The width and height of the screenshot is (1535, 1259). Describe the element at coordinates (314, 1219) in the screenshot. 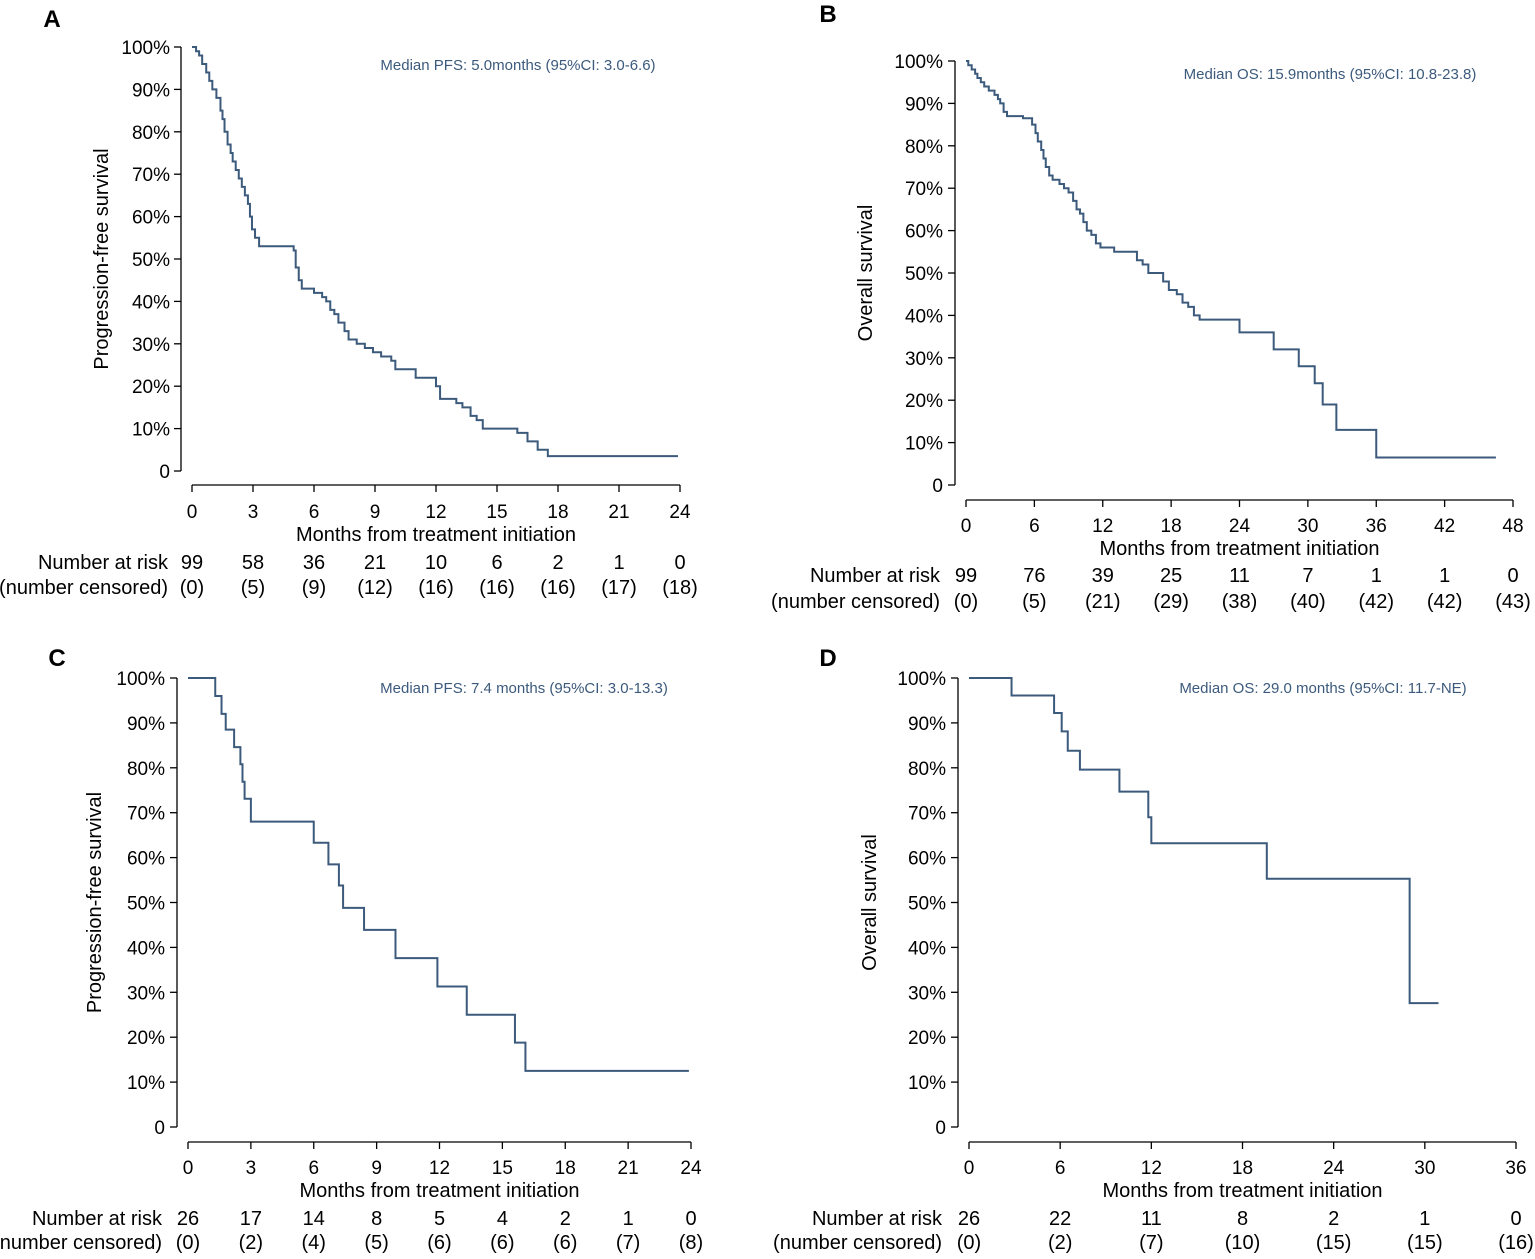

I see `at-risk-value: 14` at that location.